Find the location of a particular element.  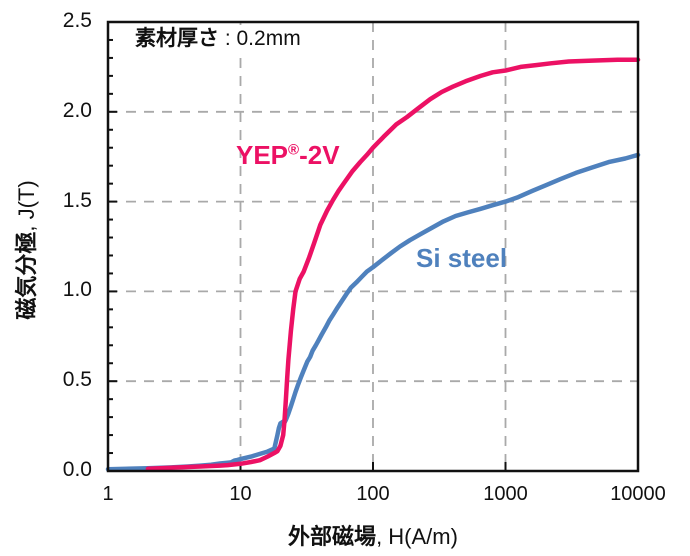

series-label-yep-2v: YEP®-2V is located at coordinates (288, 155).